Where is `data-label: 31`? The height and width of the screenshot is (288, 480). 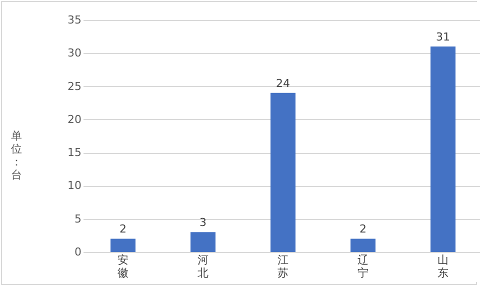 data-label: 31 is located at coordinates (443, 37).